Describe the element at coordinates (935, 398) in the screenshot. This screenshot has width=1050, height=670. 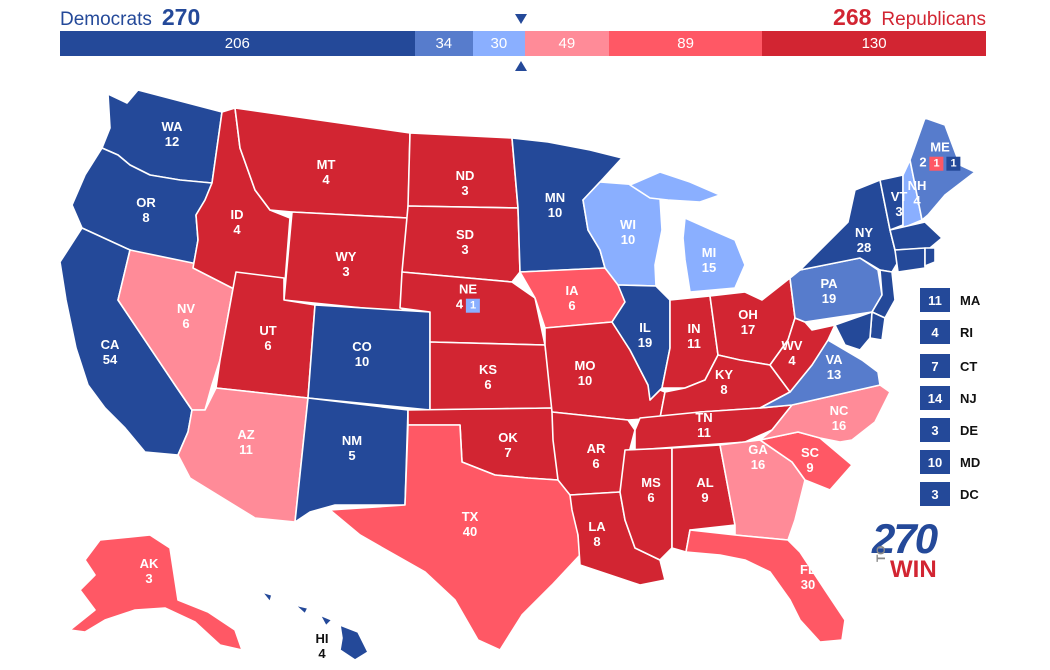
I see `small-state-ev-box: 14` at that location.